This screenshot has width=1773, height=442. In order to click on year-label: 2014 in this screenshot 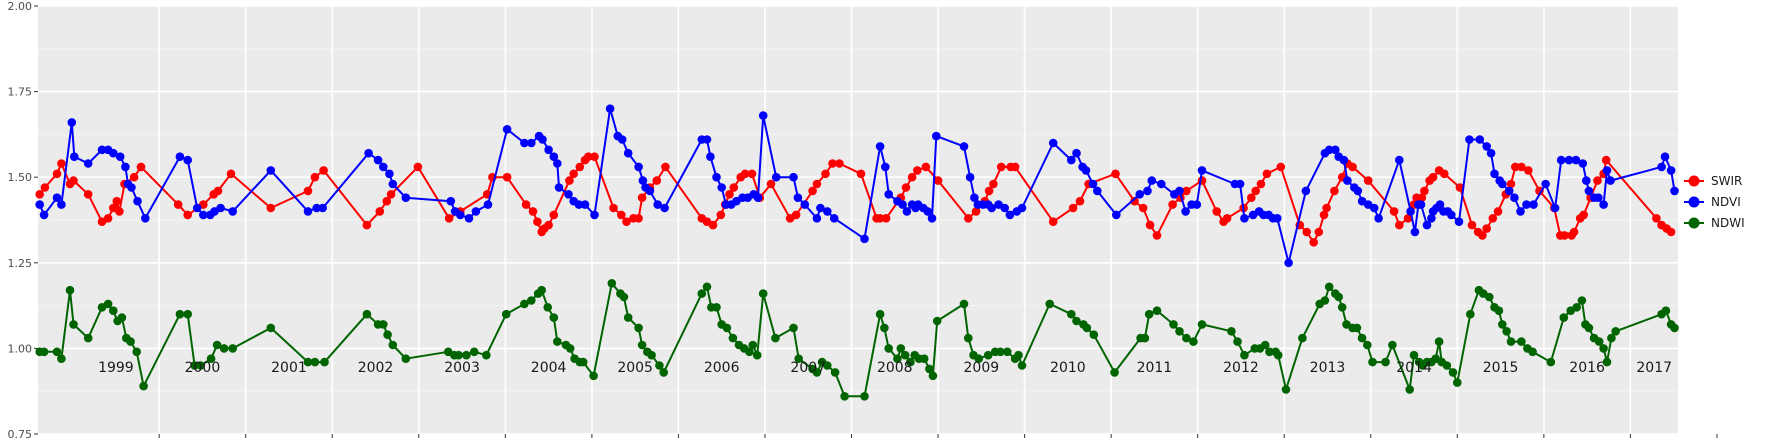, I will do `click(1414, 368)`.